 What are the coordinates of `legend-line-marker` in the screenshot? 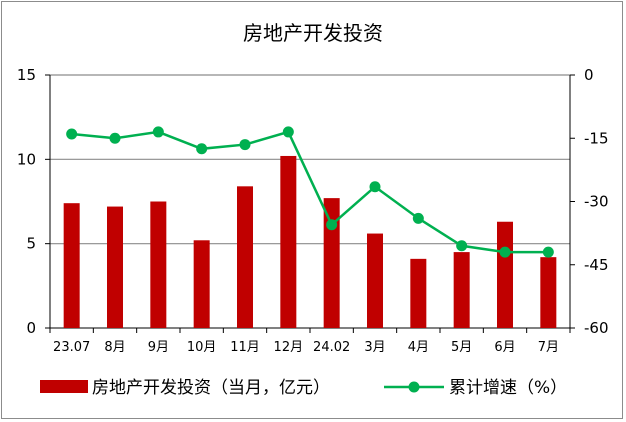 It's located at (414, 387).